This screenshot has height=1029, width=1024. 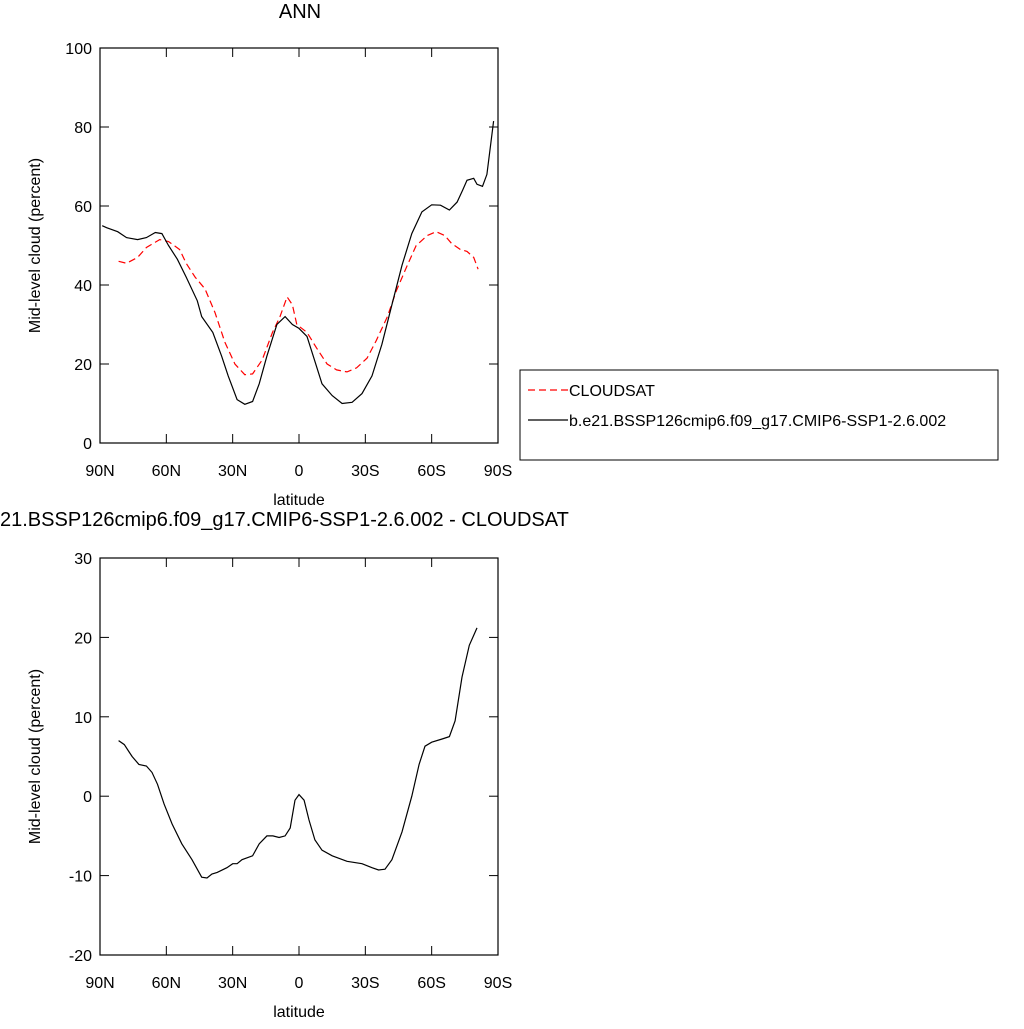 I want to click on legend-frame, so click(x=759, y=415).